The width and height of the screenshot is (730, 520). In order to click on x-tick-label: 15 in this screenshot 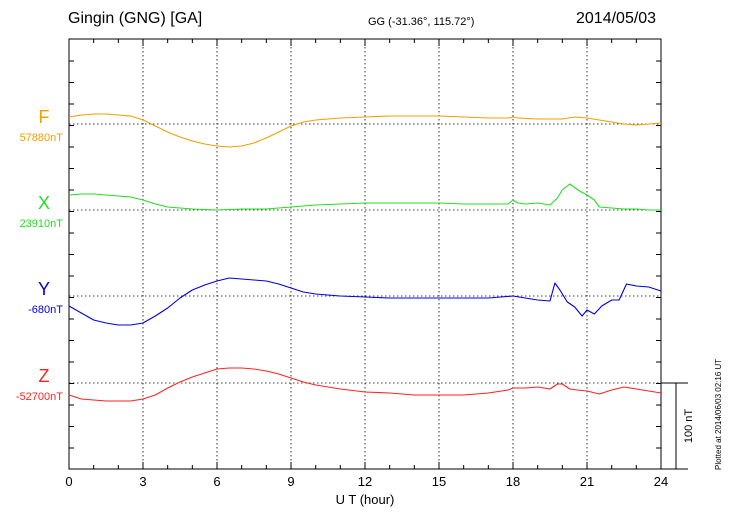, I will do `click(439, 481)`.